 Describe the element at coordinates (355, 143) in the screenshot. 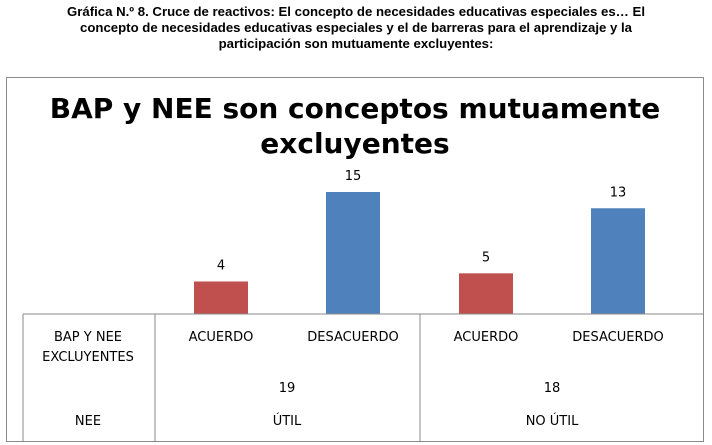

I see `chart-title-line-2: excluyentes` at that location.